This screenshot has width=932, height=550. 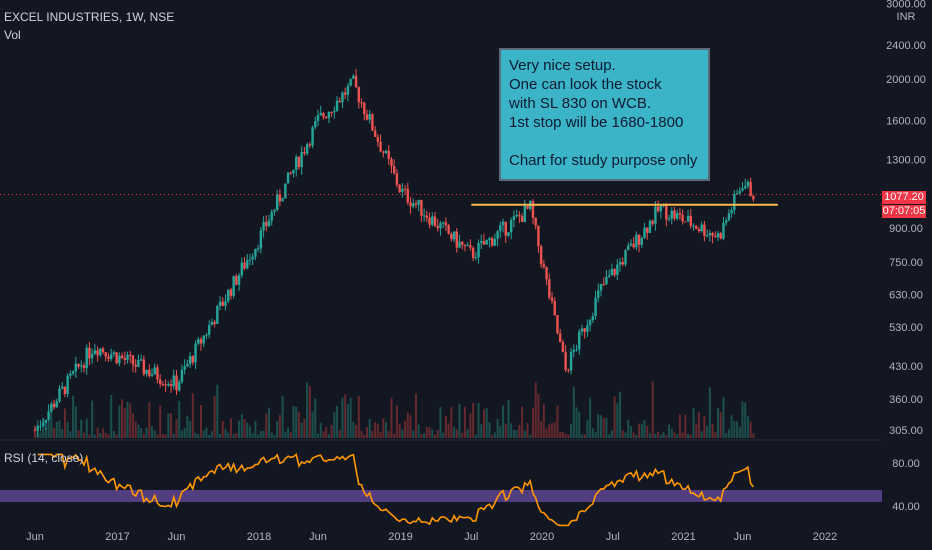 I want to click on time-tick-label: 2022, so click(x=825, y=537).